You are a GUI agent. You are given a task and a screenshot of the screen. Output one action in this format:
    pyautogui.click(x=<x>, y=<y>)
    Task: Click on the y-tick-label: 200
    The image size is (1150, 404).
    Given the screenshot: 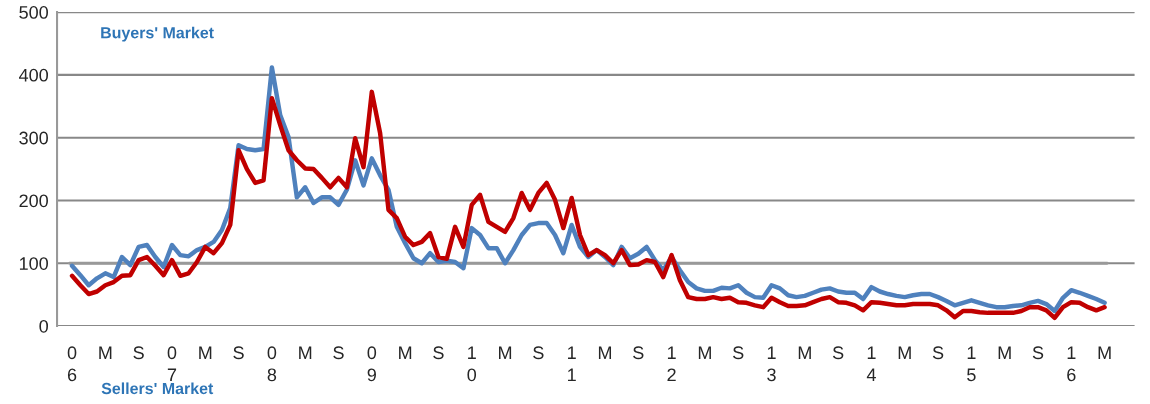 What is the action you would take?
    pyautogui.click(x=33, y=201)
    